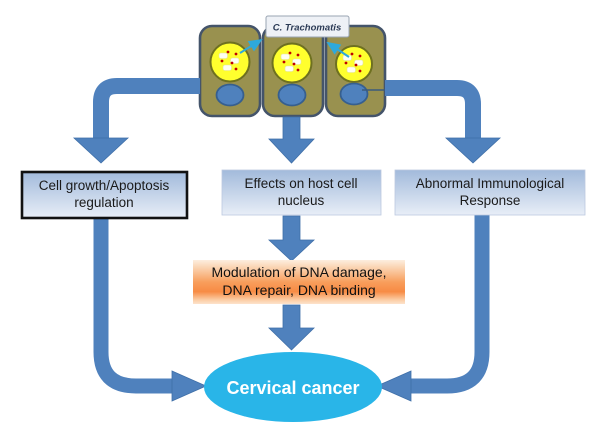  I want to click on dna-modulation-box-line1: Modulation of DNA damage,, so click(298, 272).